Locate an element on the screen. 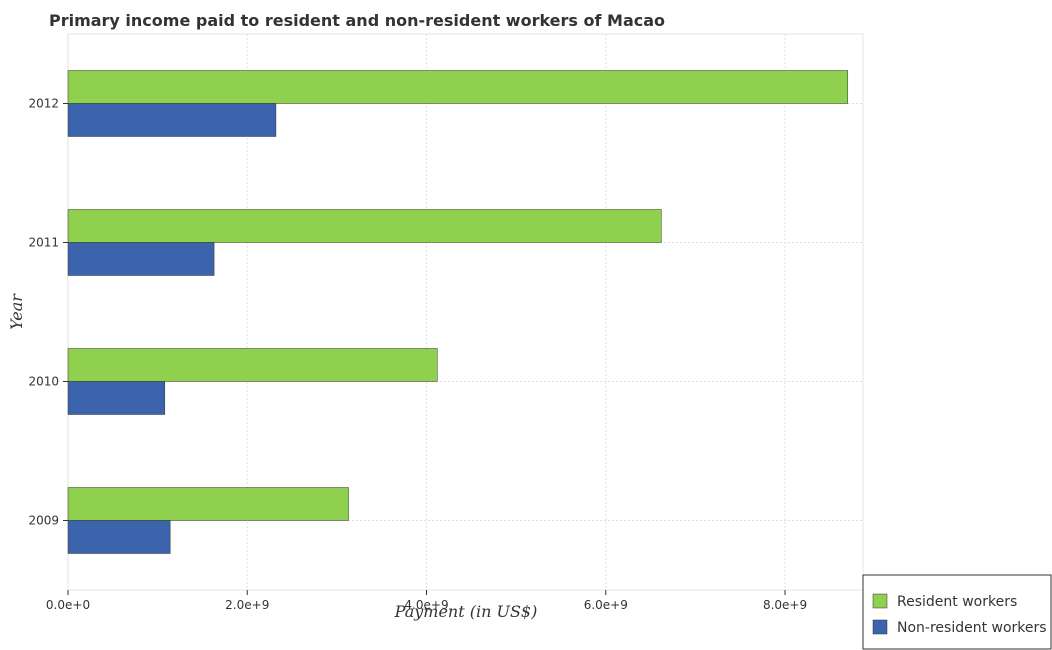  legend: Resident workers Non-resident workers is located at coordinates (957, 612).